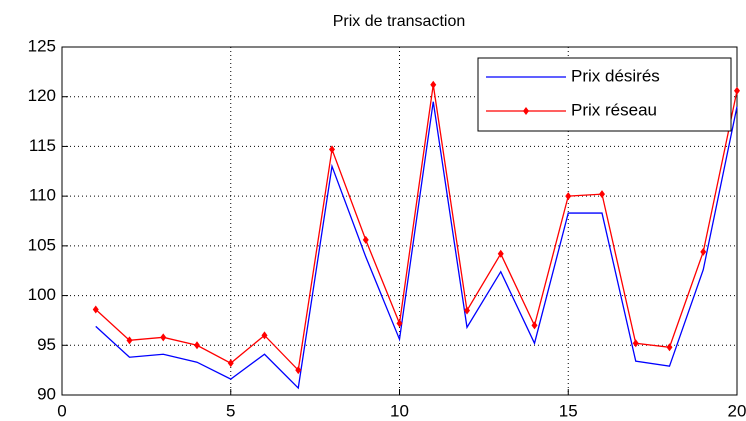 This screenshot has width=746, height=421. I want to click on y-tick-label: 110, so click(42, 195).